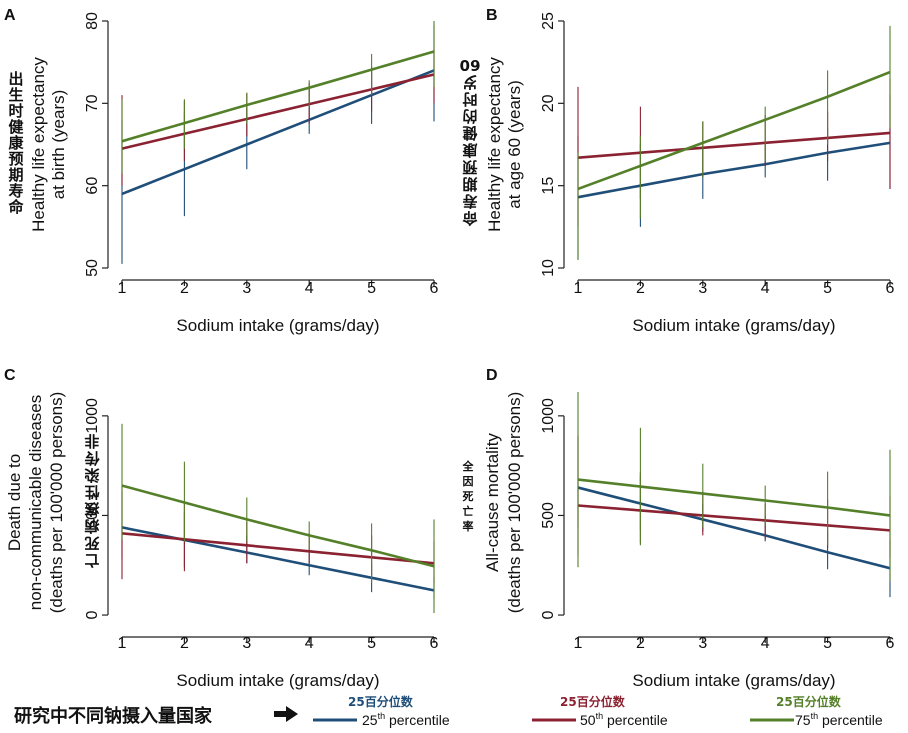 The image size is (908, 733). I want to click on chinese-annotation-char: 病, so click(91, 526).